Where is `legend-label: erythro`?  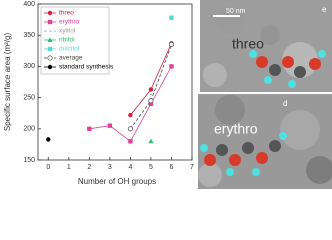
legend-label: erythro is located at coordinates (69, 22).